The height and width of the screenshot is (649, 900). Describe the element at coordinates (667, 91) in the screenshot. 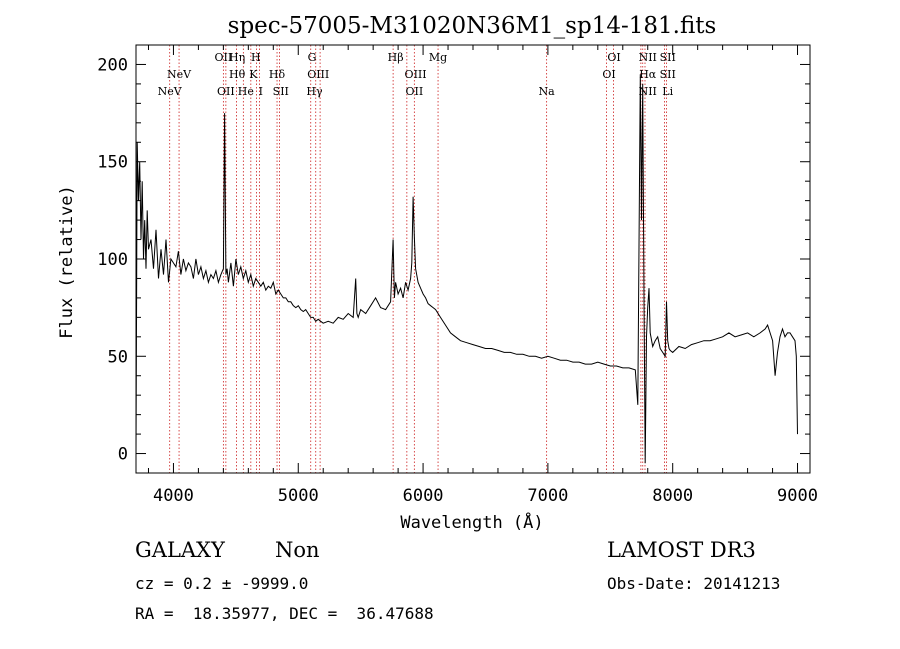

I see `spectral-line-label: Li` at that location.